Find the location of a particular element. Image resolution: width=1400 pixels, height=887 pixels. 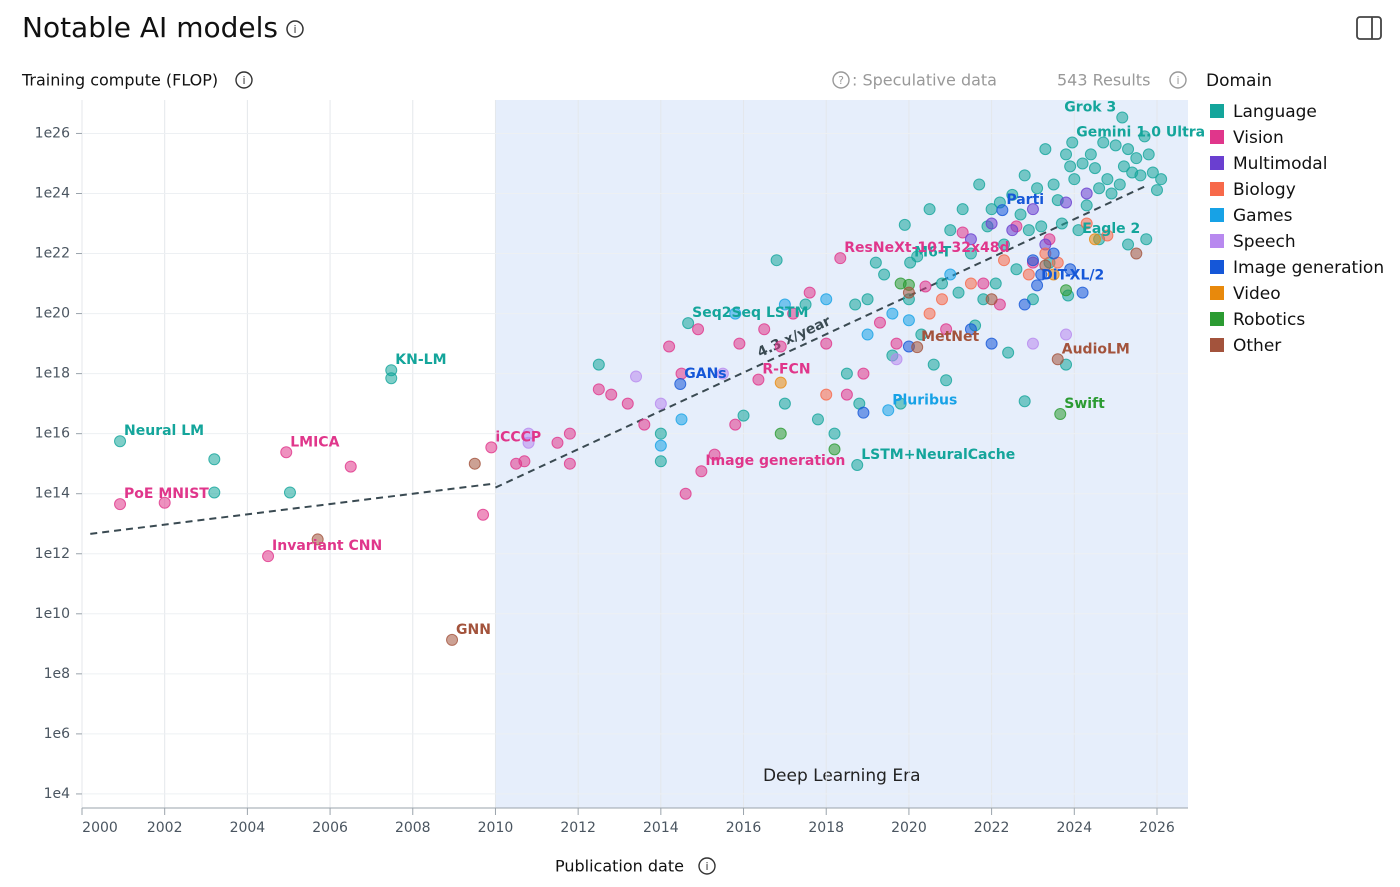

point-label: DiT-XL/2 is located at coordinates (1072, 275).